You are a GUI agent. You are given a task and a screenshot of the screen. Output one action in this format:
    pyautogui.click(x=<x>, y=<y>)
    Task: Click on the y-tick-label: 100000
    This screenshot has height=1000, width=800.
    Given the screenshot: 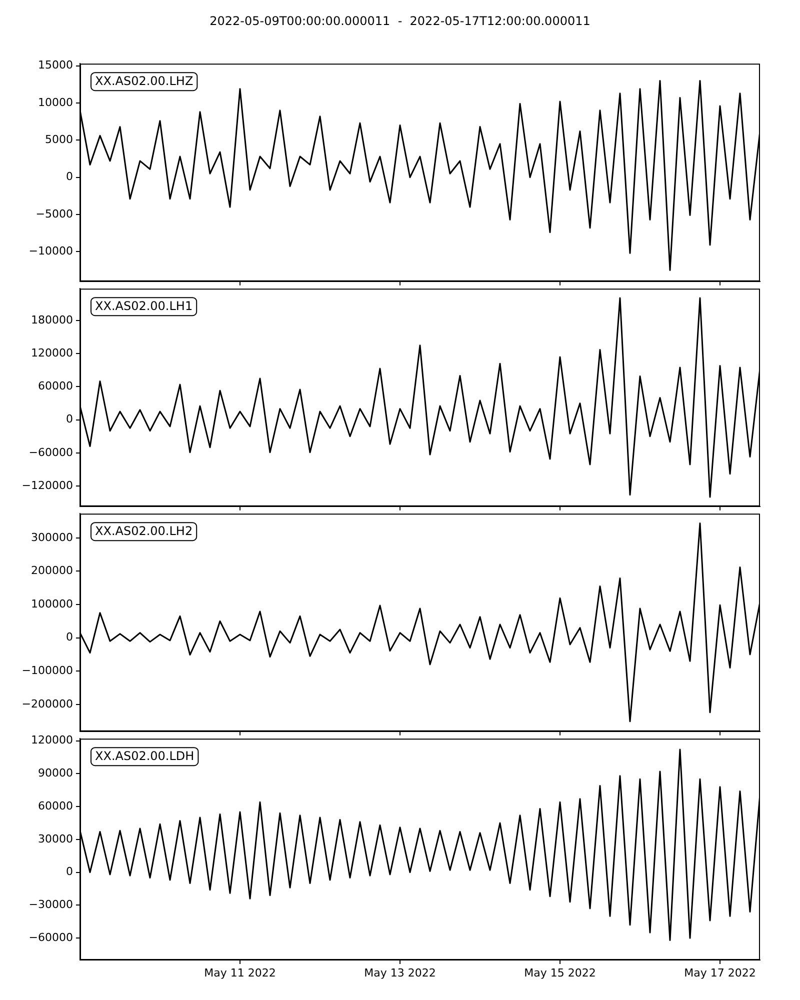 What is the action you would take?
    pyautogui.click(x=52, y=603)
    